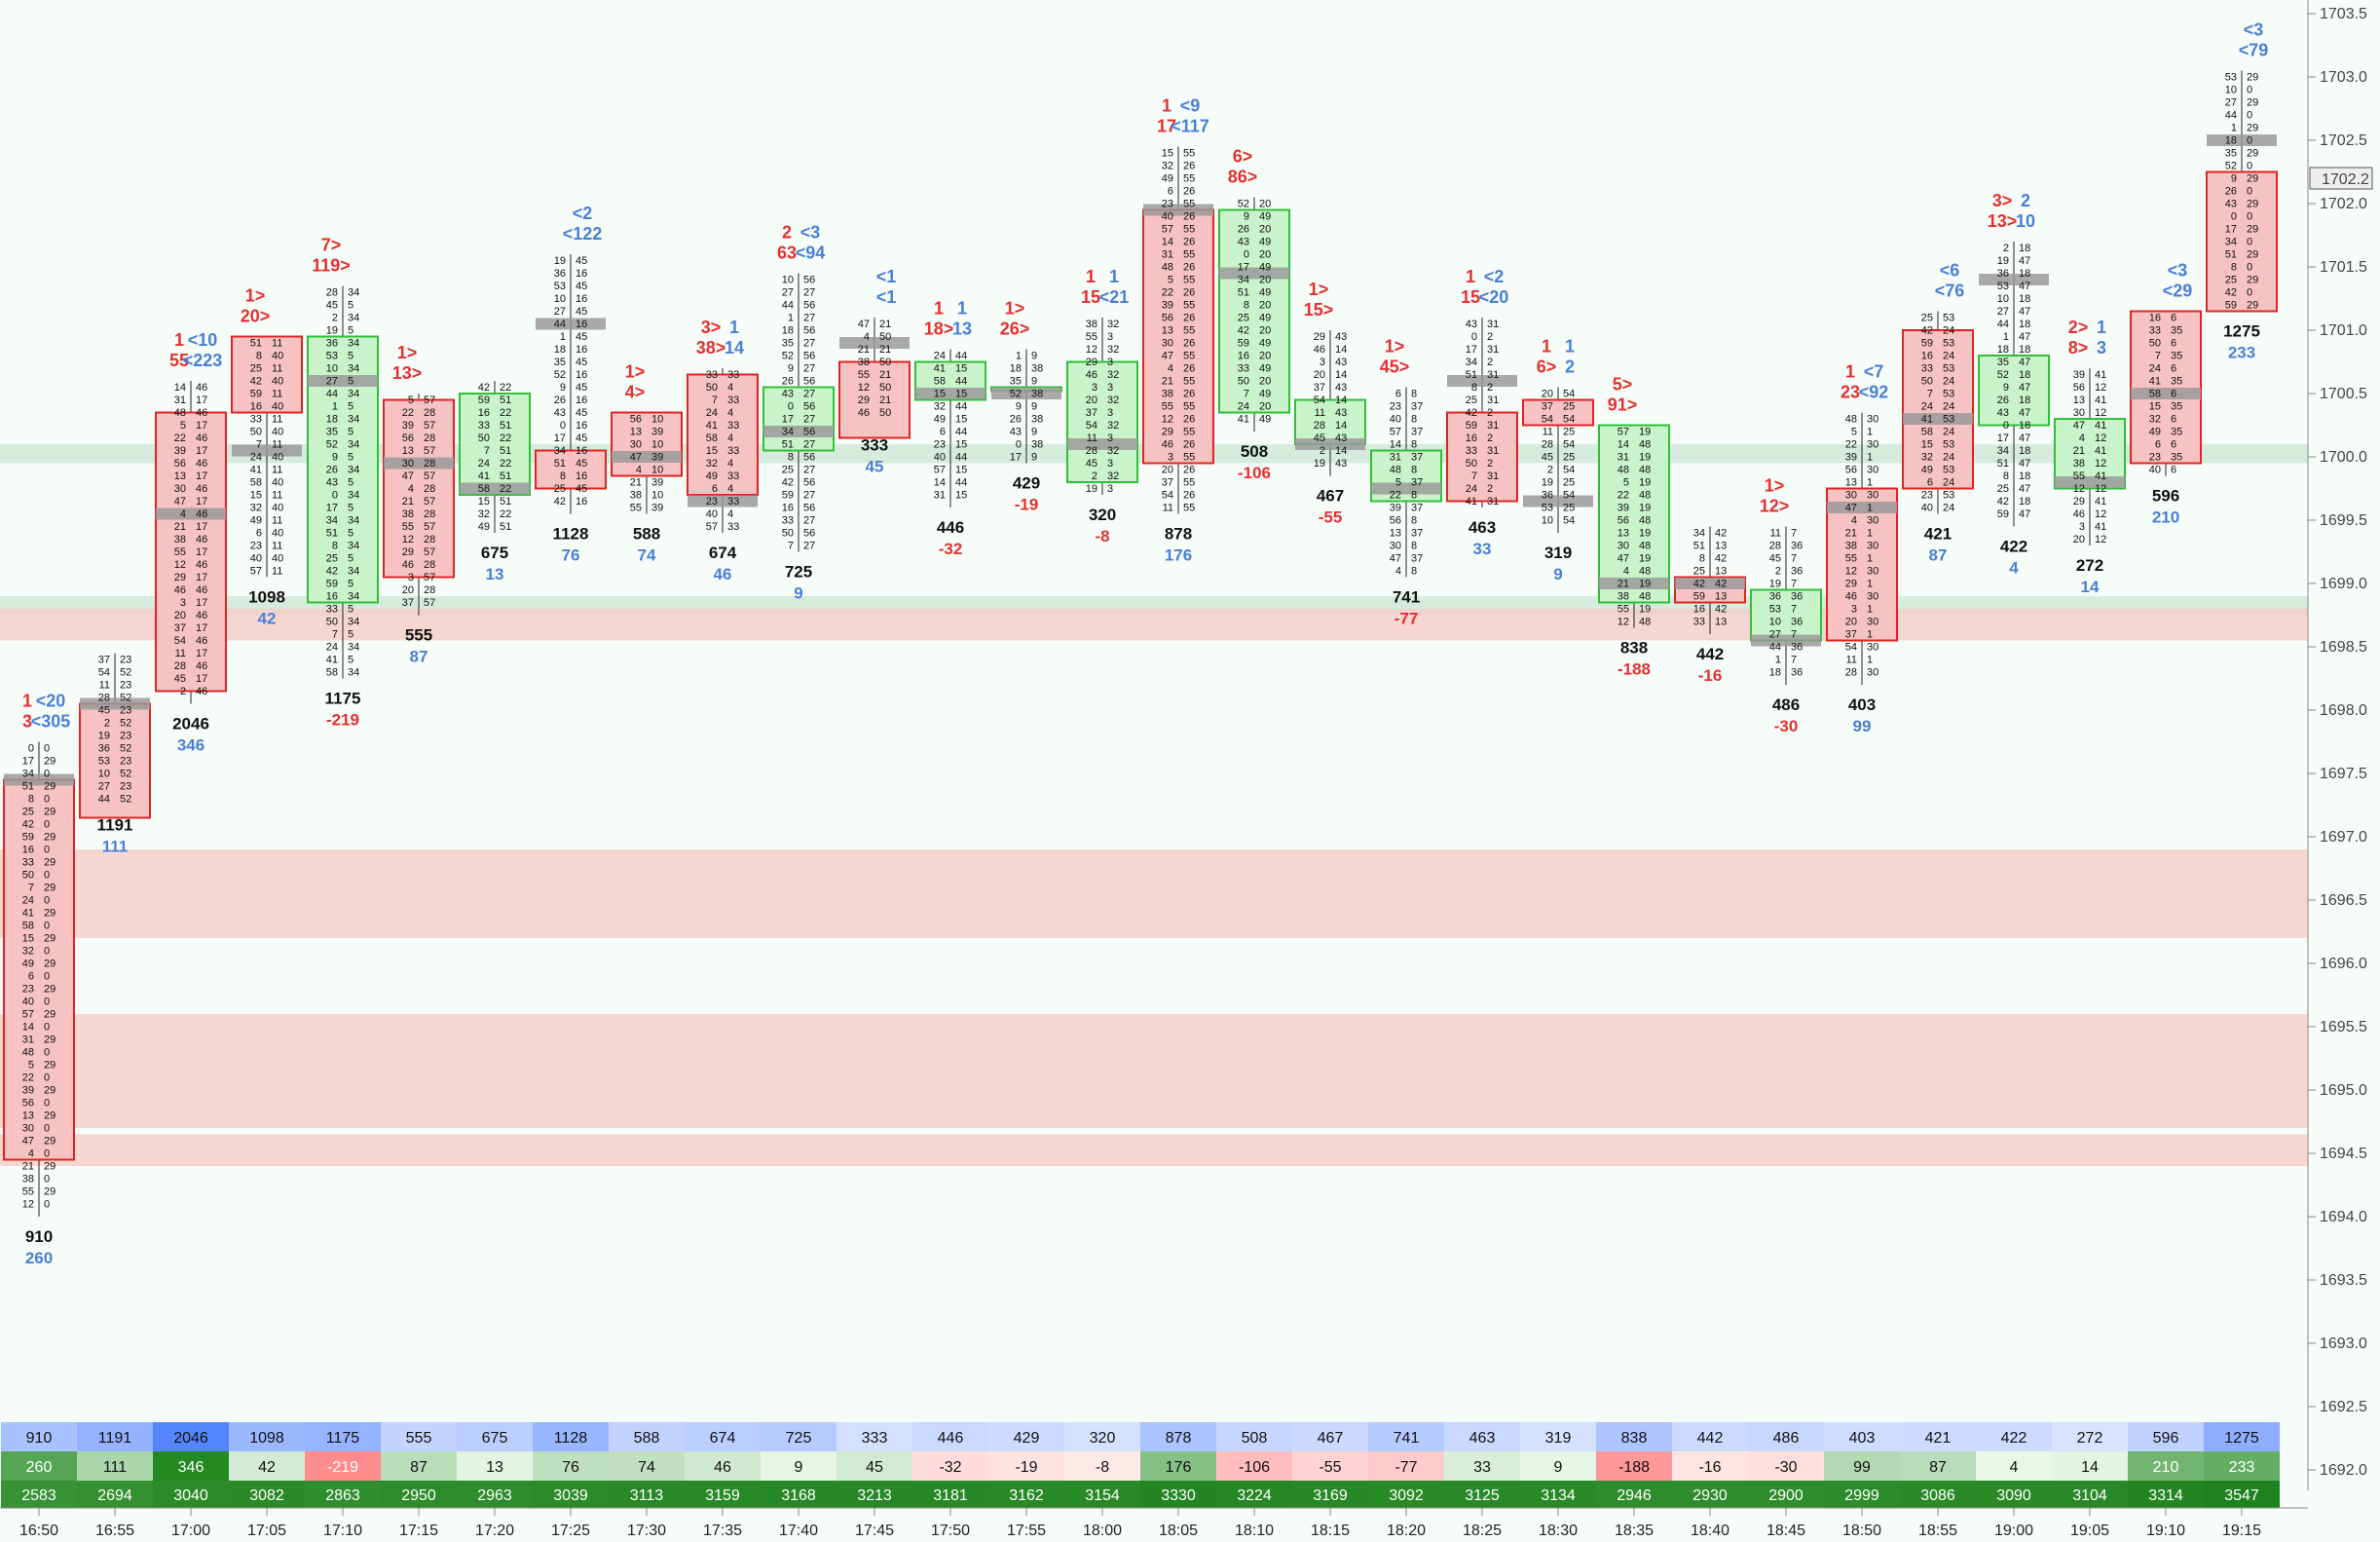  I want to click on time-label: 18:00, so click(1102, 1531).